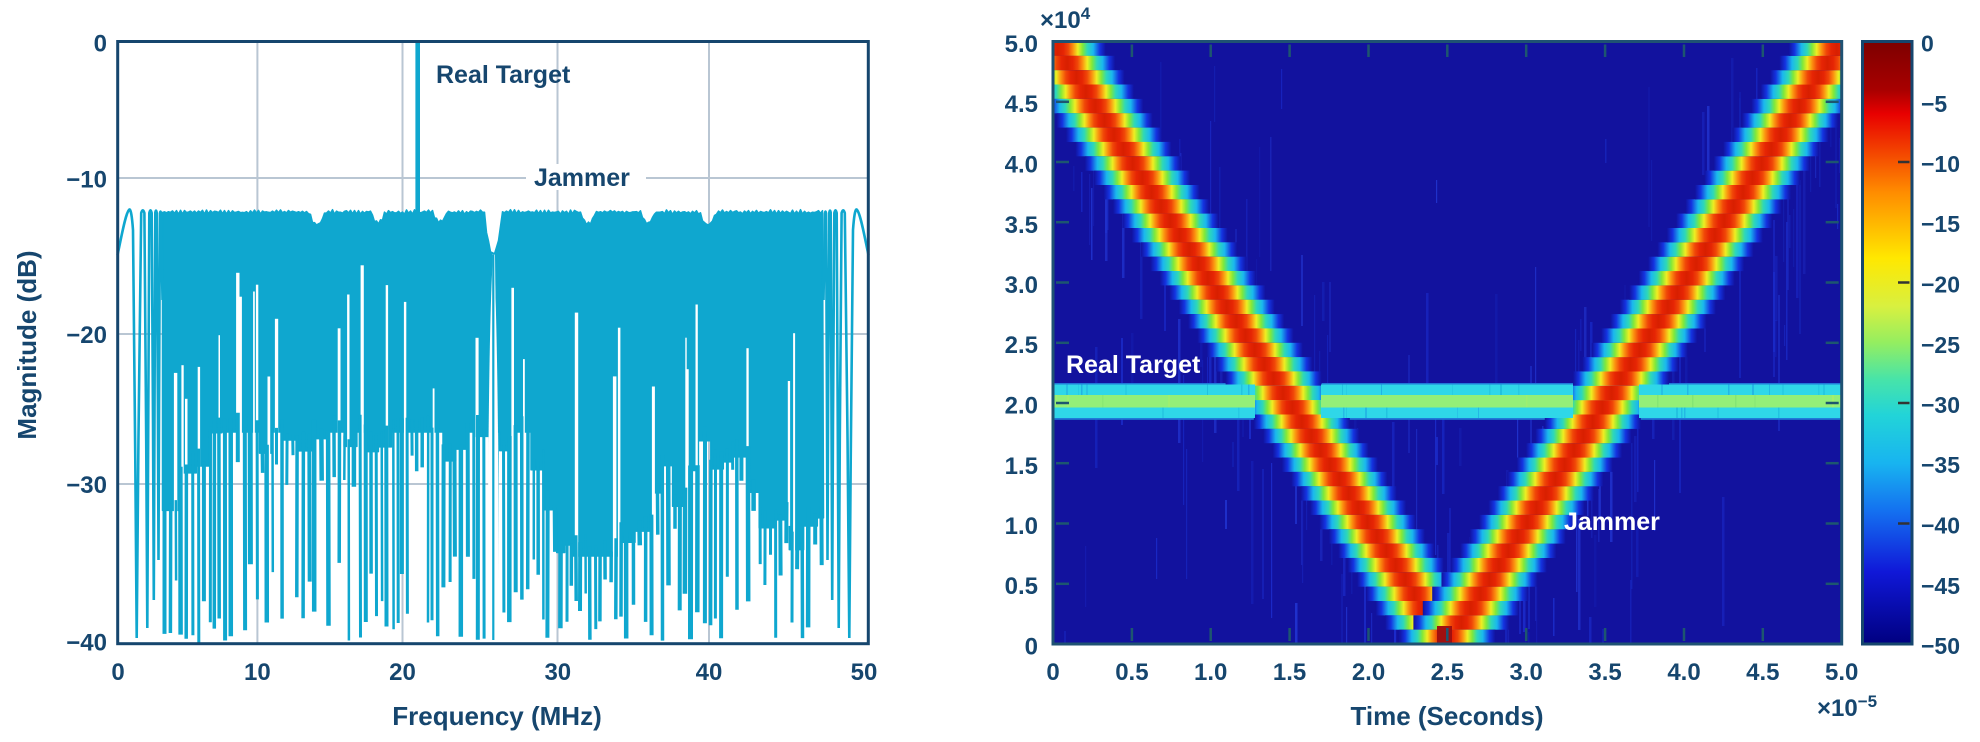 The height and width of the screenshot is (742, 1980). What do you see at coordinates (496, 716) in the screenshot?
I see `svg-text: Frequency (MHz)` at bounding box center [496, 716].